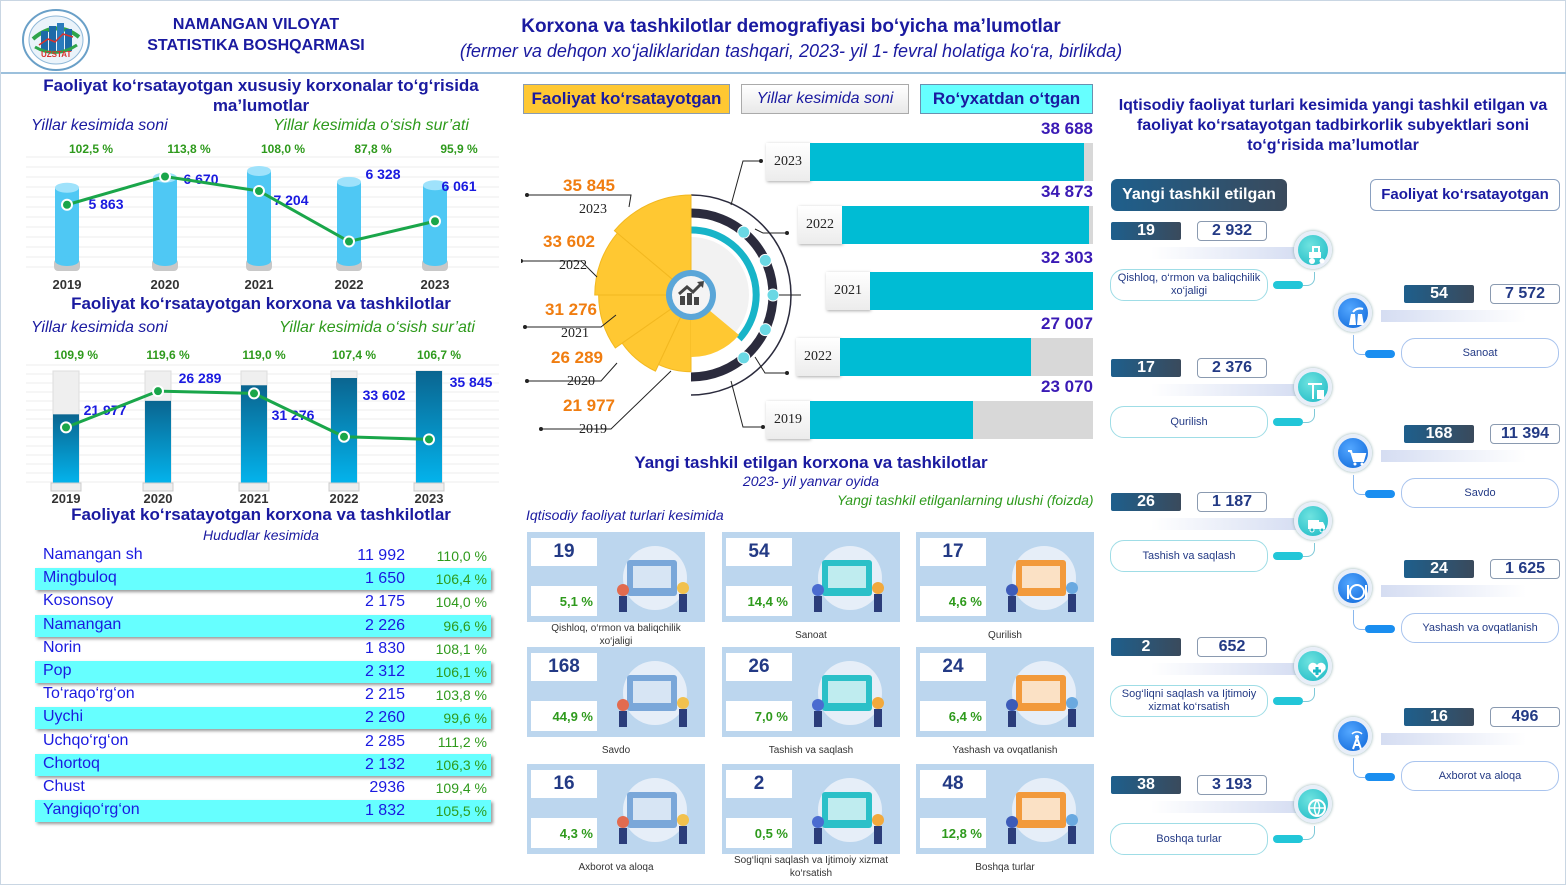  Describe the element at coordinates (263, 811) in the screenshot. I see `region-row: Yangiqo‘rg‘on 1 832 105,5 %` at that location.